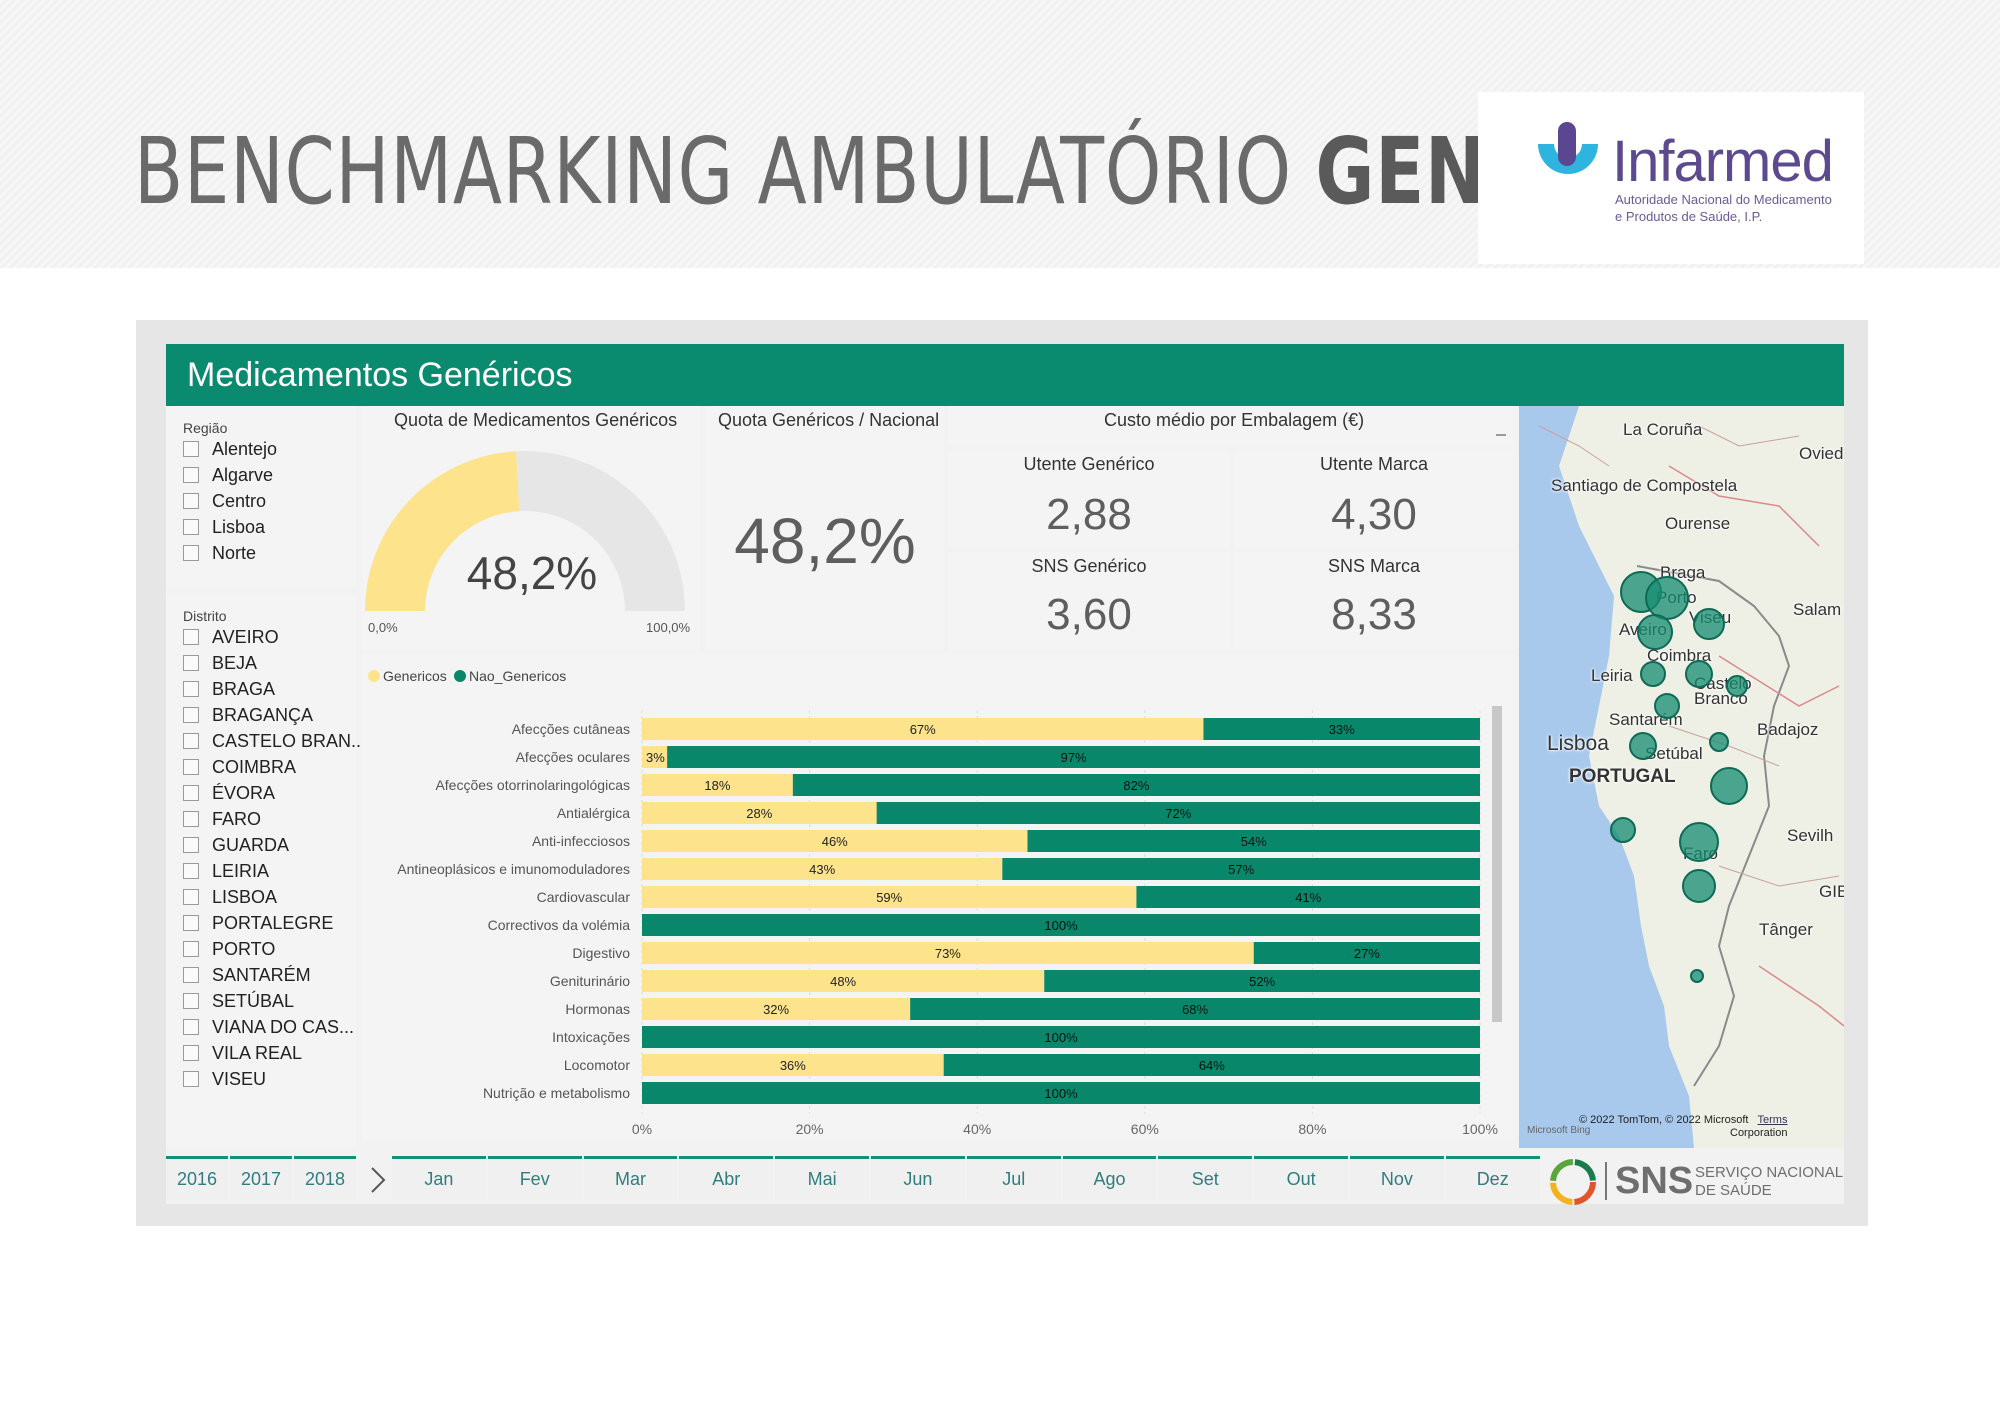  I want to click on distrito-item: VISEU, so click(224, 1079).